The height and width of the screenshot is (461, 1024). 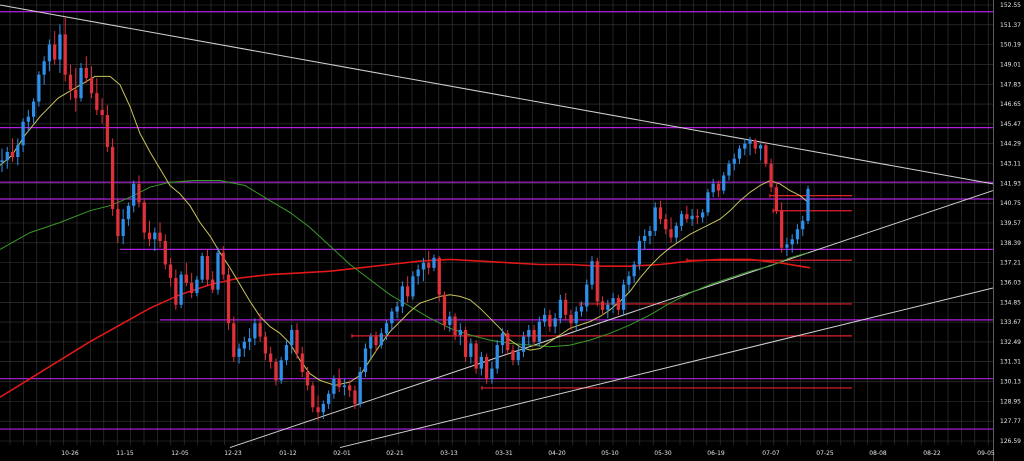 I want to click on price-tick-label: 144.29, so click(x=1010, y=144).